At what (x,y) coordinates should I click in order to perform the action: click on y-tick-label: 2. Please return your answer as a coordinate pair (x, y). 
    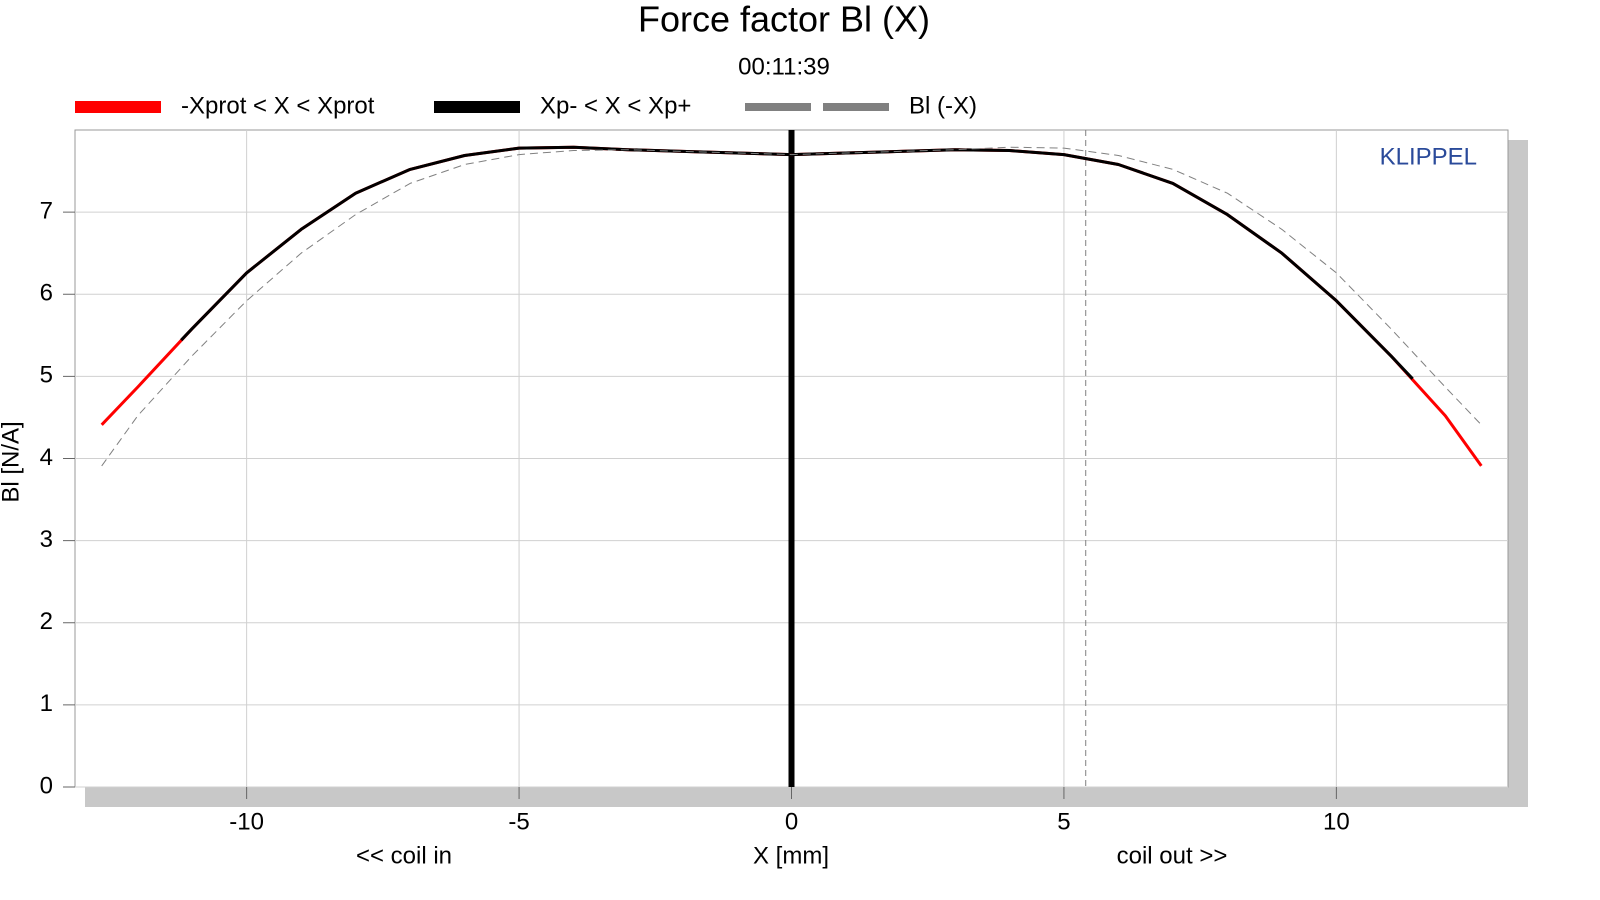
    Looking at the image, I should click on (46, 621).